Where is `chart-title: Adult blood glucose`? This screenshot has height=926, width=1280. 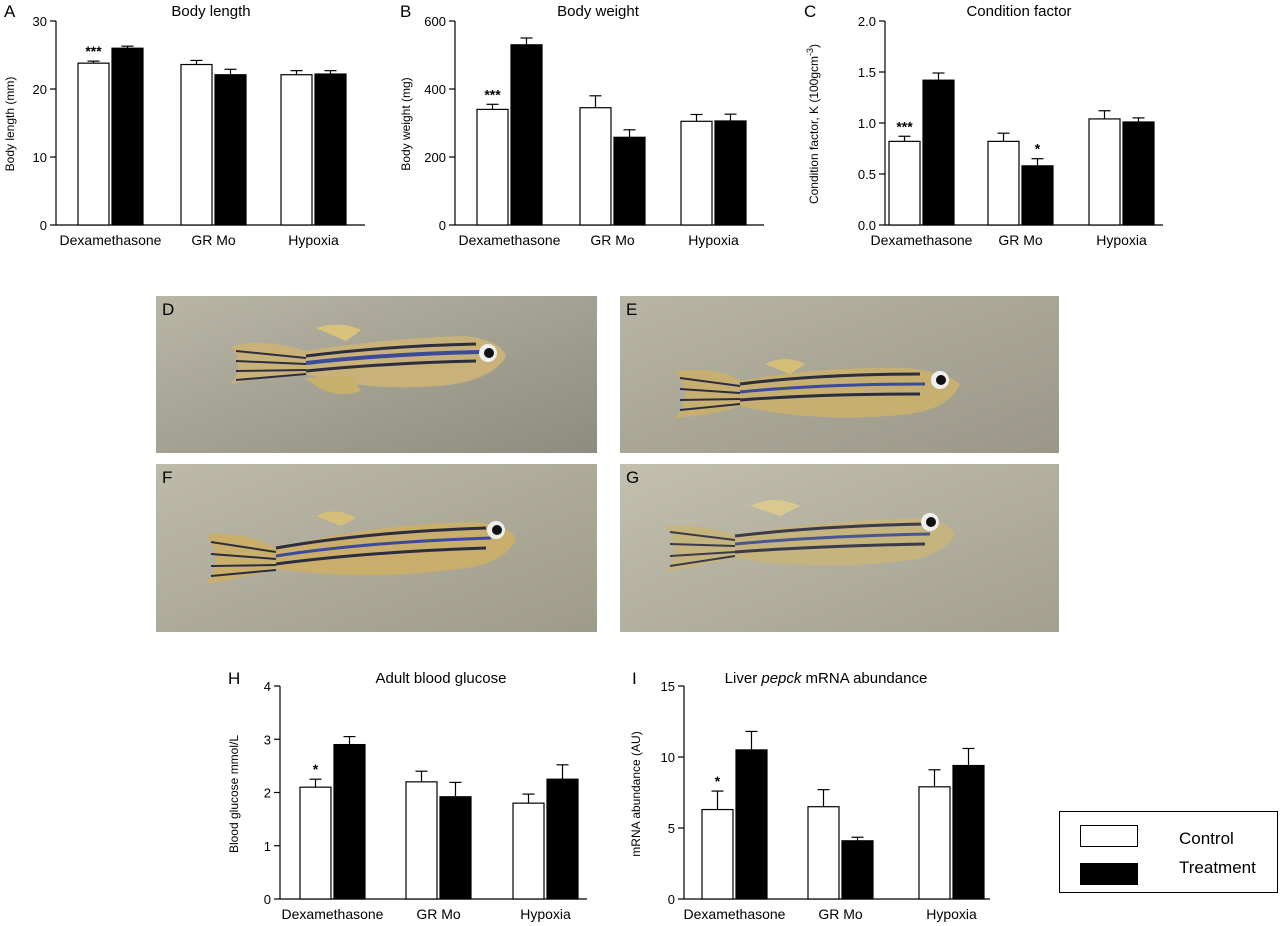 chart-title: Adult blood glucose is located at coordinates (441, 678).